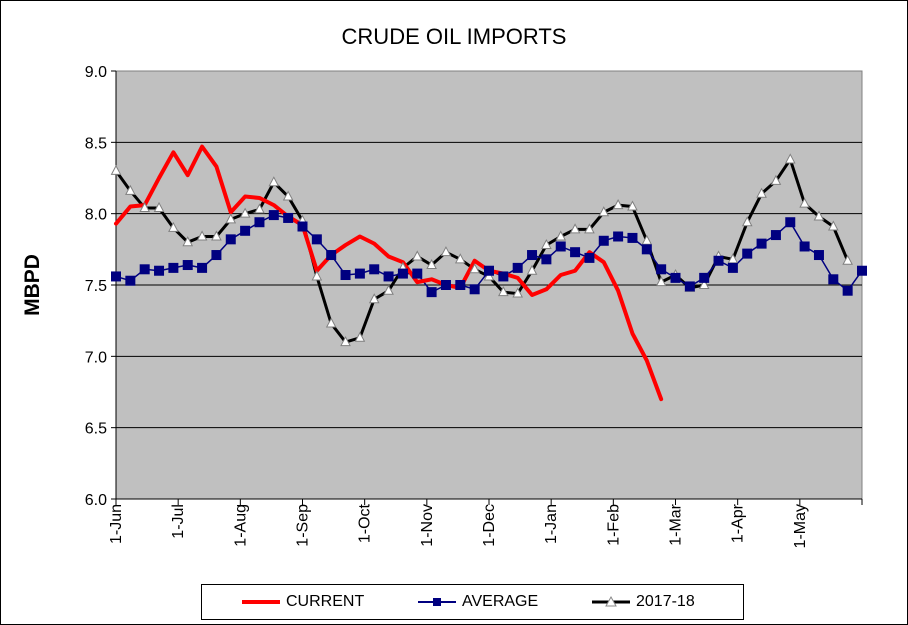 This screenshot has height=625, width=908. Describe the element at coordinates (178, 521) in the screenshot. I see `x-tick-label: 1-Jul` at that location.